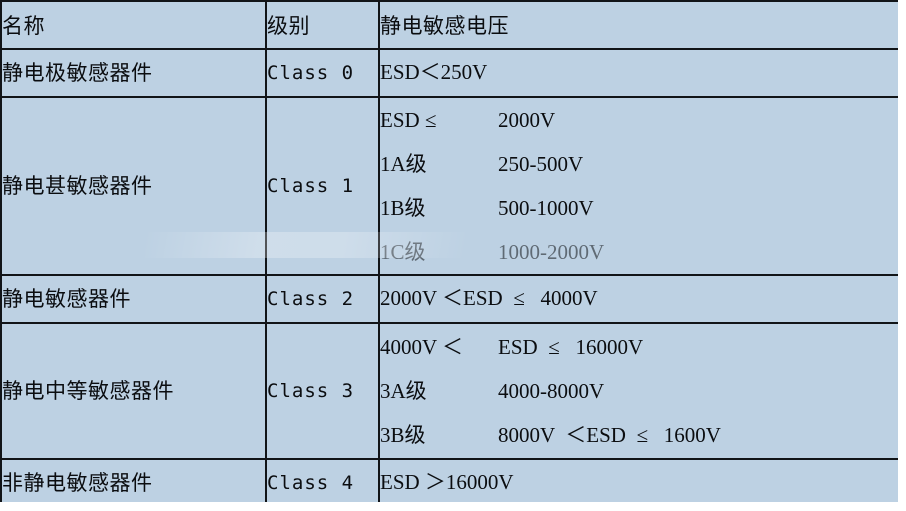 The height and width of the screenshot is (511, 906). Describe the element at coordinates (527, 120) in the screenshot. I see `voltage-value: 2000V` at that location.